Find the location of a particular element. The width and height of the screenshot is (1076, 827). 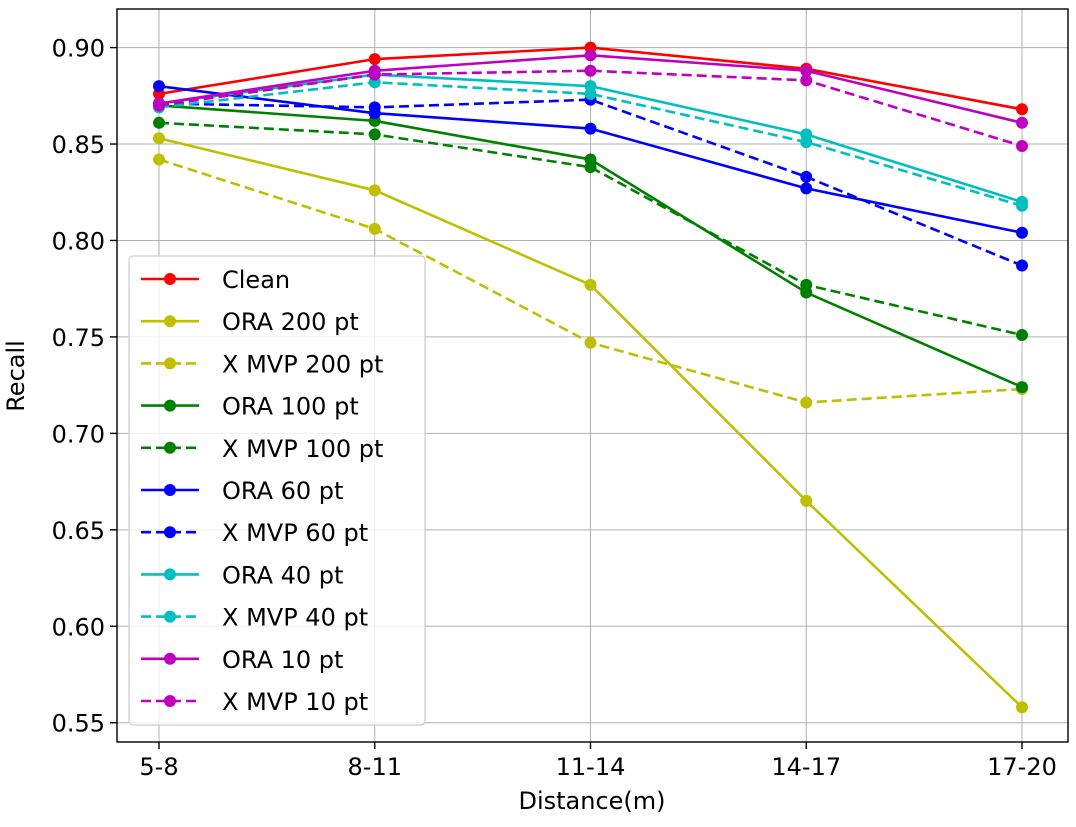

legend-item-ora-40-pt: ORA 40 pt is located at coordinates (242, 575).